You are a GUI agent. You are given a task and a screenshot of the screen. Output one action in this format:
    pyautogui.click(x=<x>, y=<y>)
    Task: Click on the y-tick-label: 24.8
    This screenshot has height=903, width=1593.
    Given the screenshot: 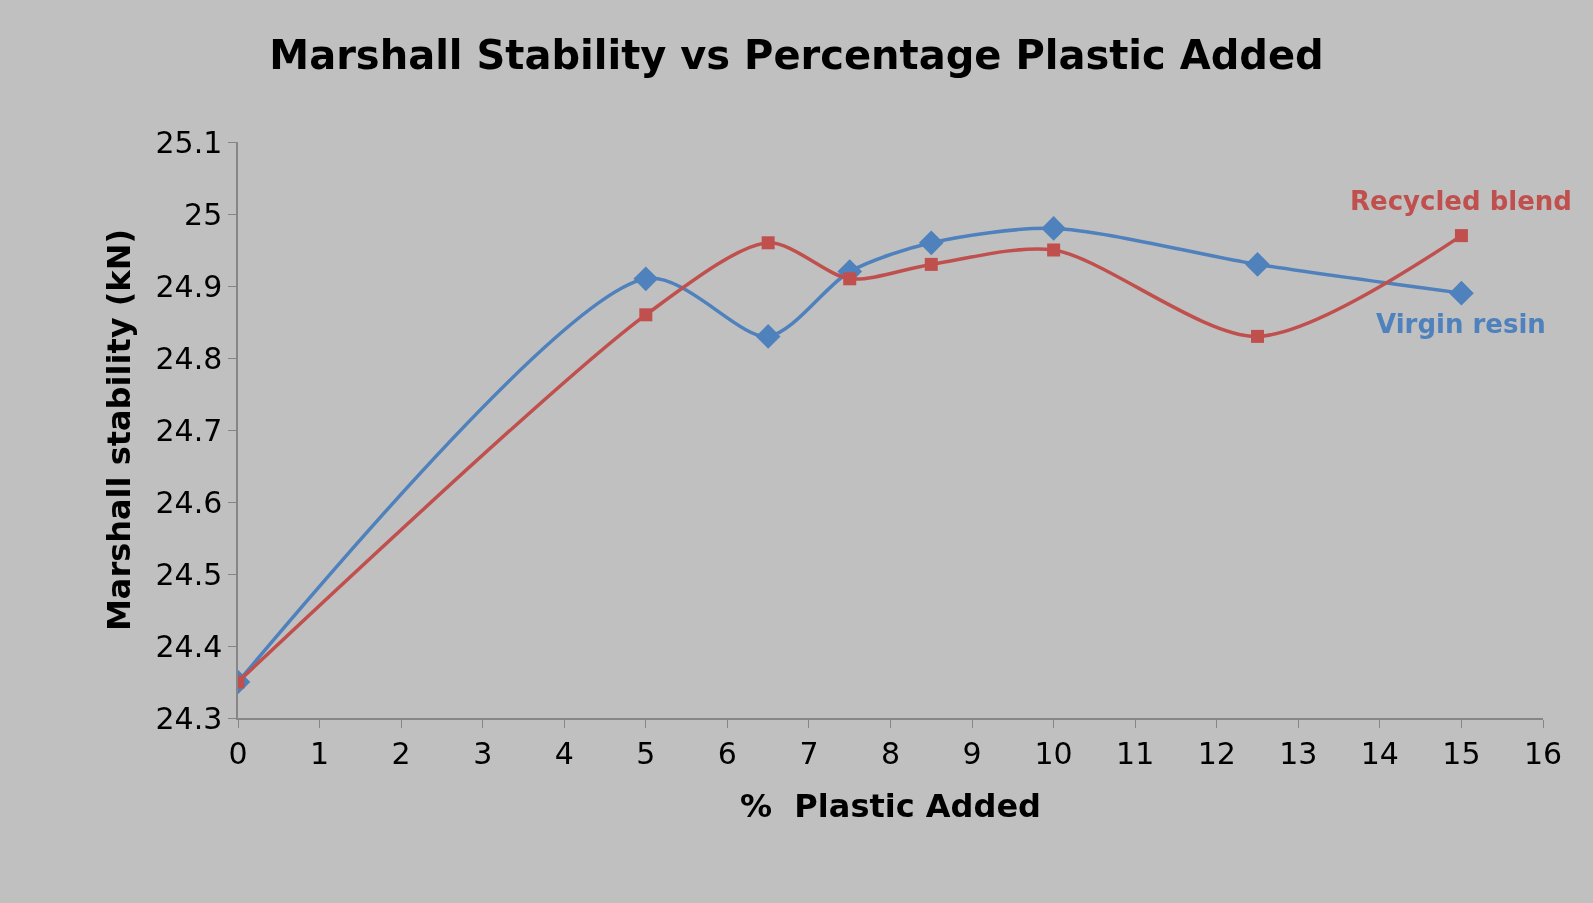 What is the action you would take?
    pyautogui.click(x=189, y=358)
    